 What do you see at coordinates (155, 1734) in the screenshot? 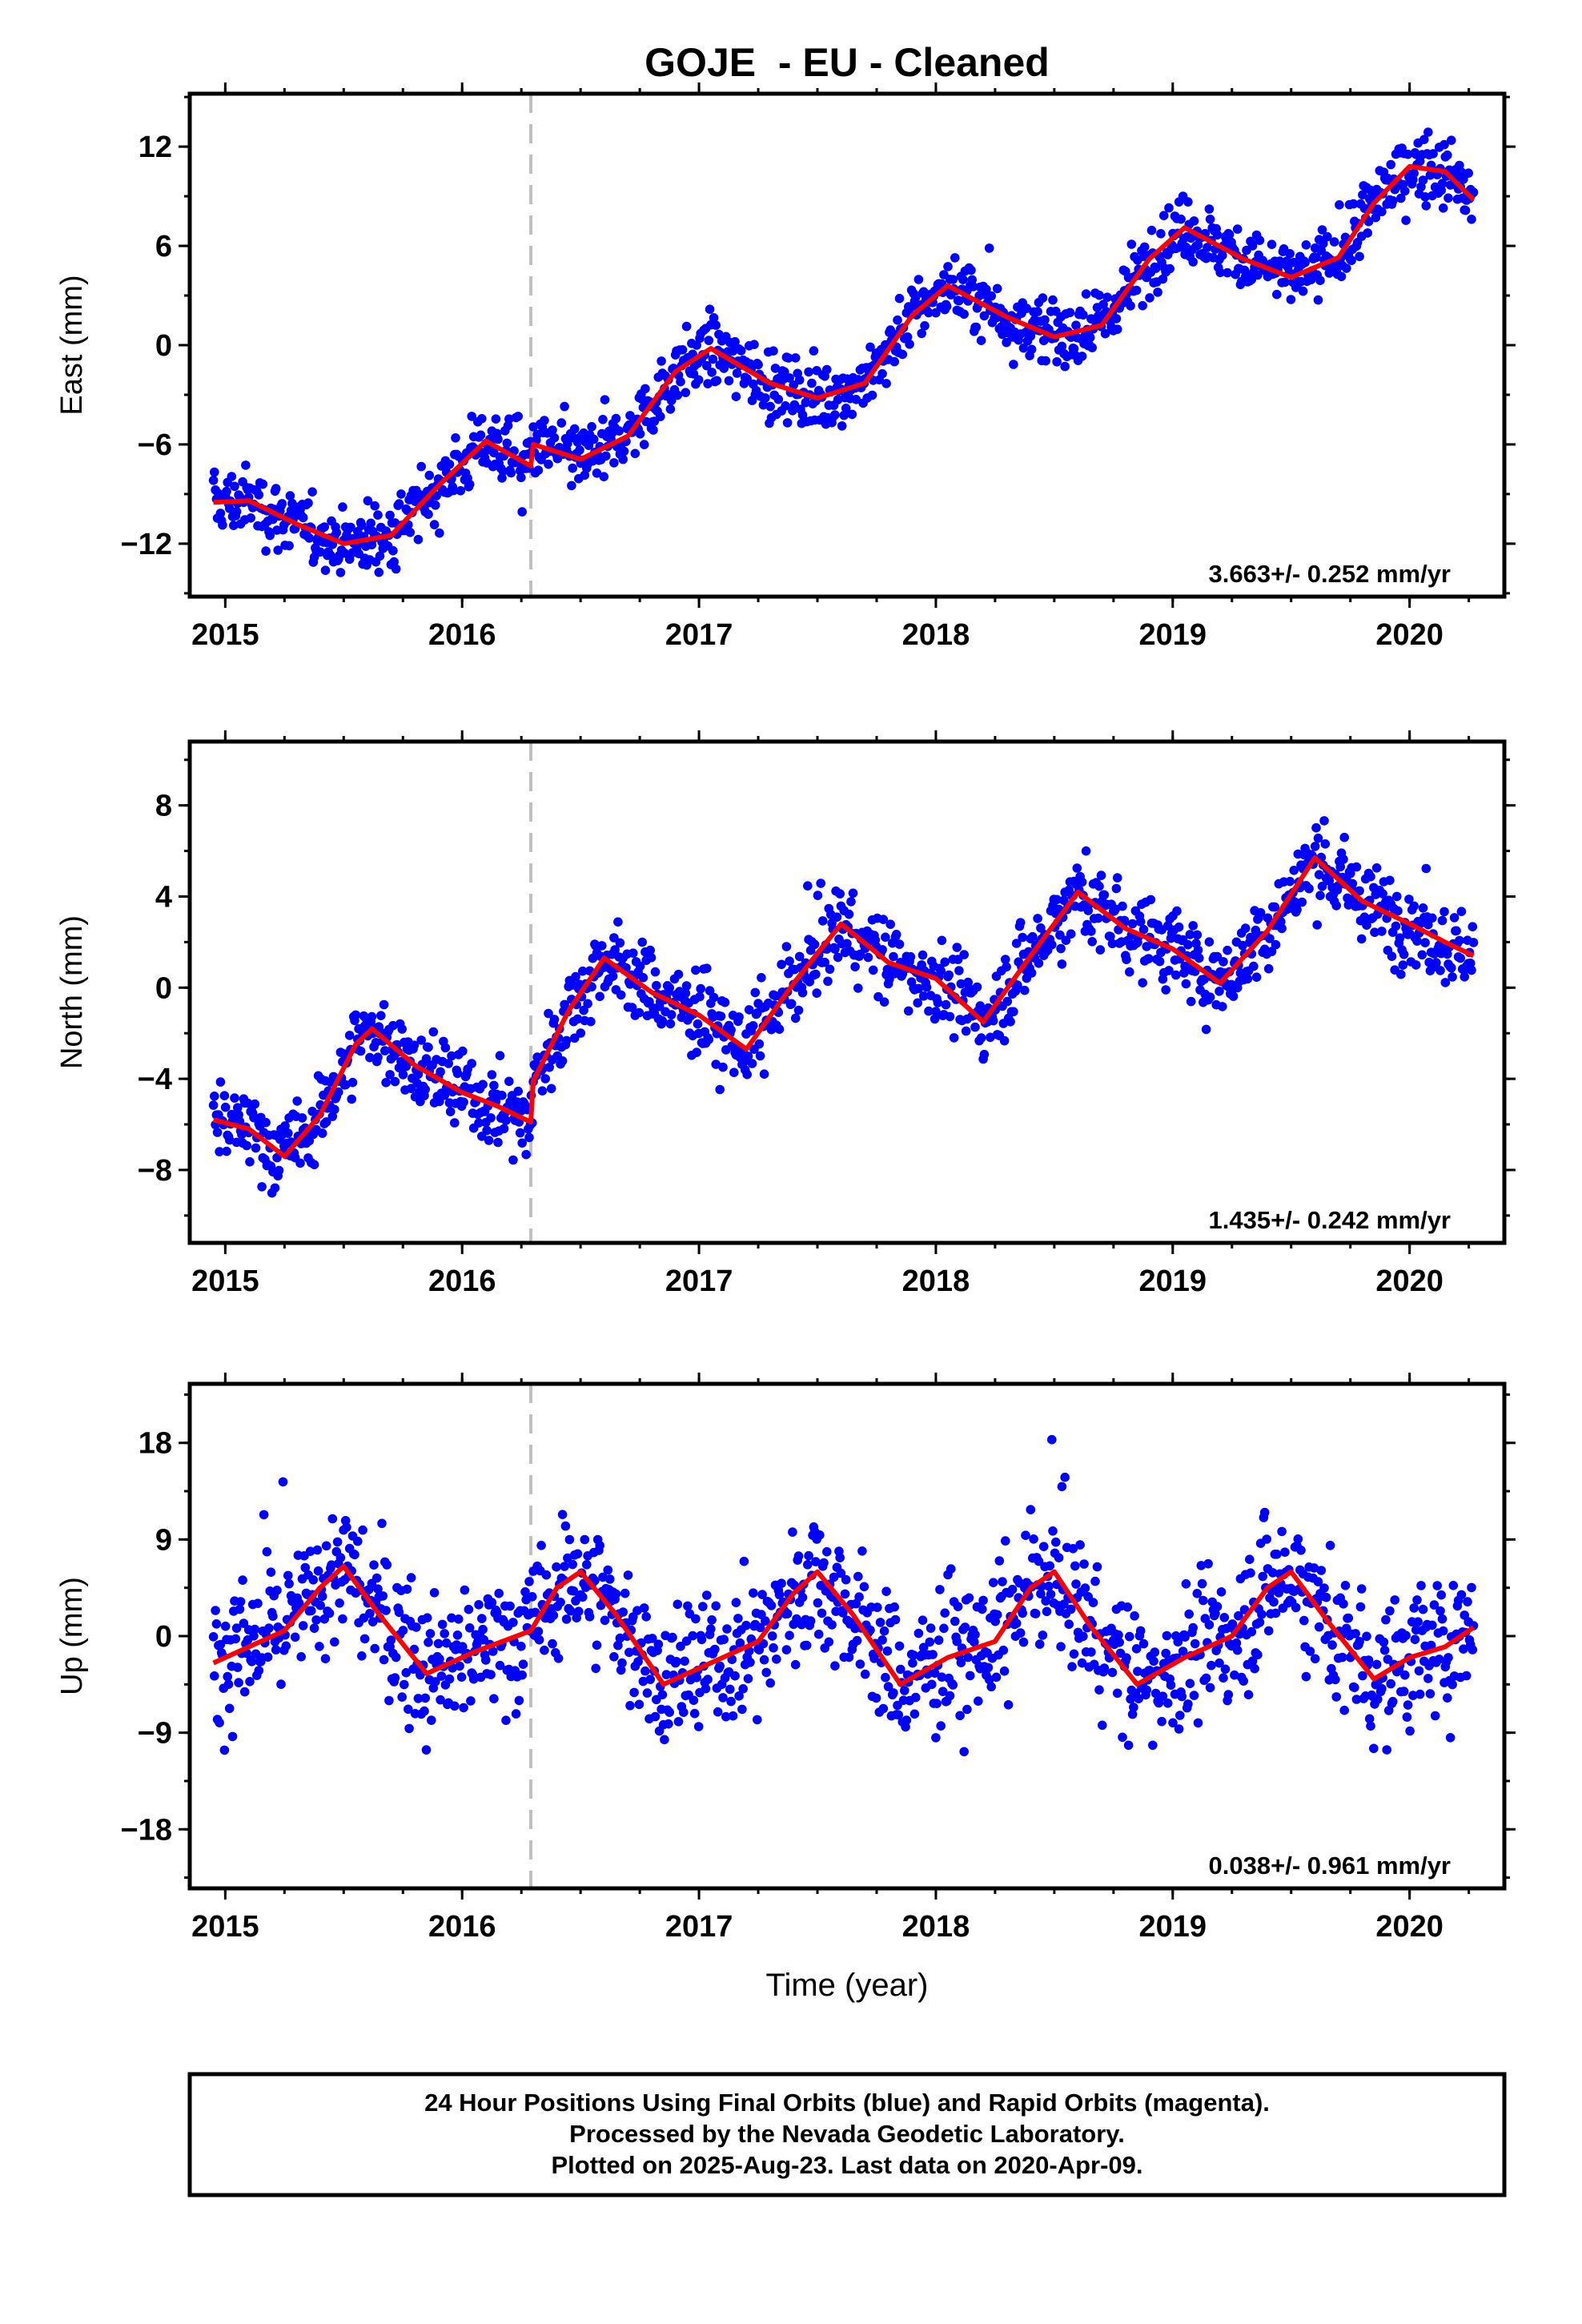
I see `y-tick-label: −9` at bounding box center [155, 1734].